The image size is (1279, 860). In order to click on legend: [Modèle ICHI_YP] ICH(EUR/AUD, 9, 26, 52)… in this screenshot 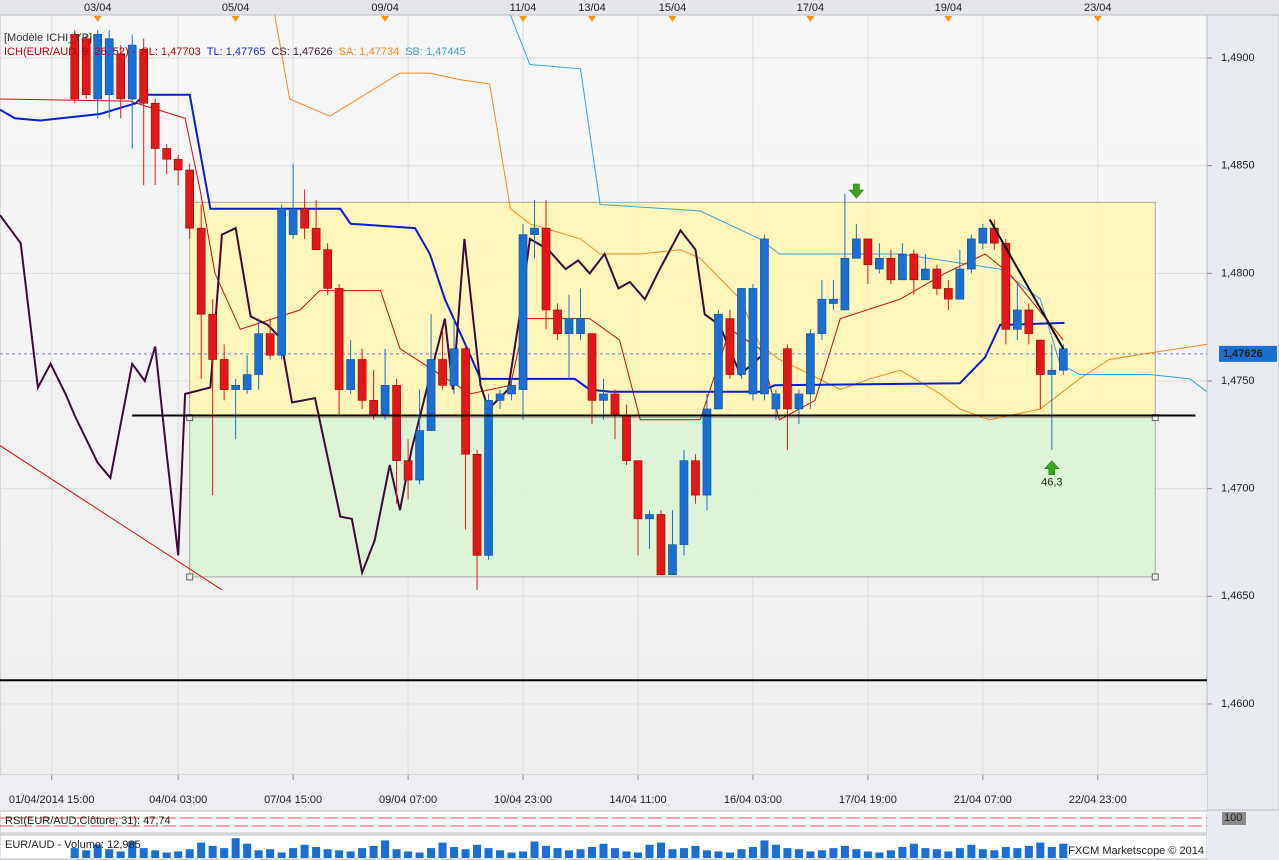, I will do `click(238, 45)`.